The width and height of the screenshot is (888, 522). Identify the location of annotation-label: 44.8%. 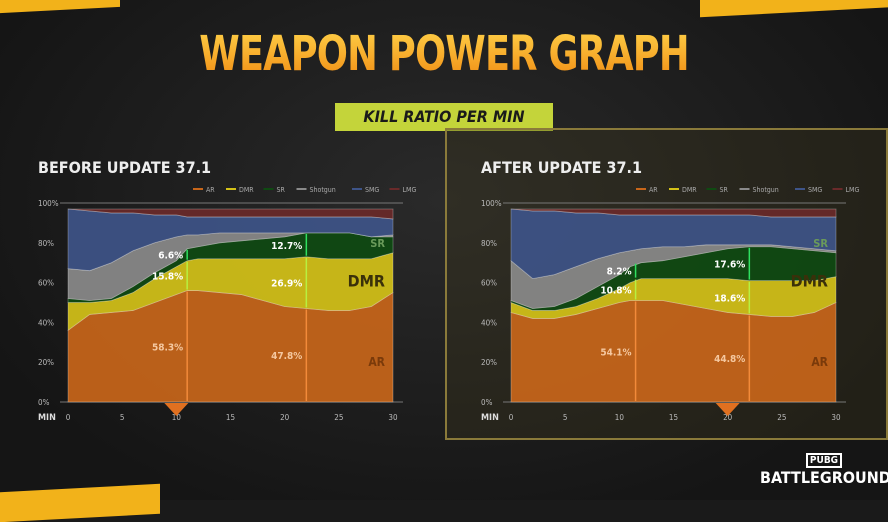
(729, 359).